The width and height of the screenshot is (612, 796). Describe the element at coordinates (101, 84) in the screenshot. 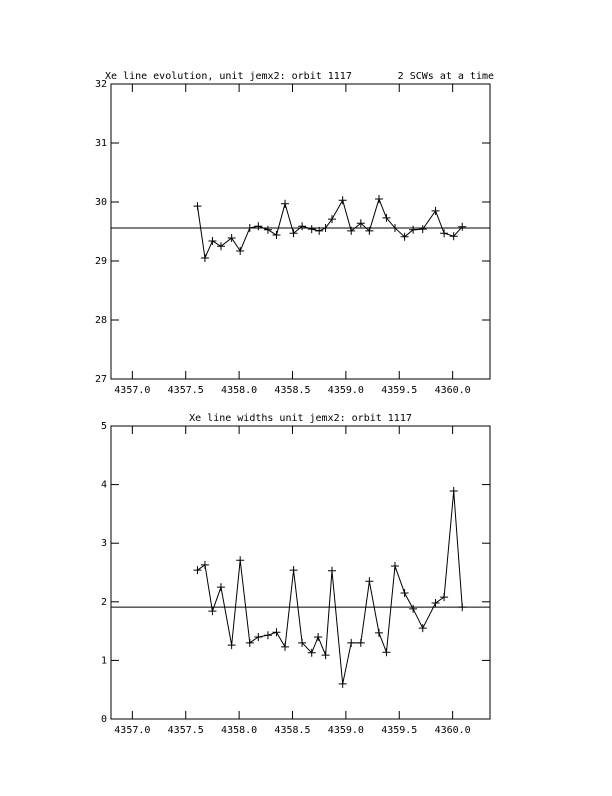

I see `y-tick-label: 32` at that location.